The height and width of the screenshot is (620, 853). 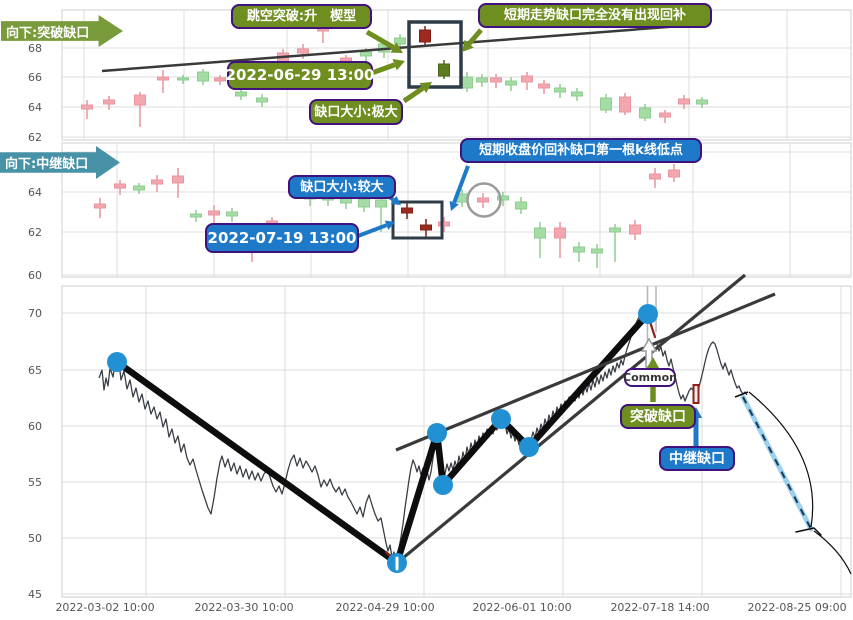 I want to click on svg-text: 55, so click(x=35, y=482).